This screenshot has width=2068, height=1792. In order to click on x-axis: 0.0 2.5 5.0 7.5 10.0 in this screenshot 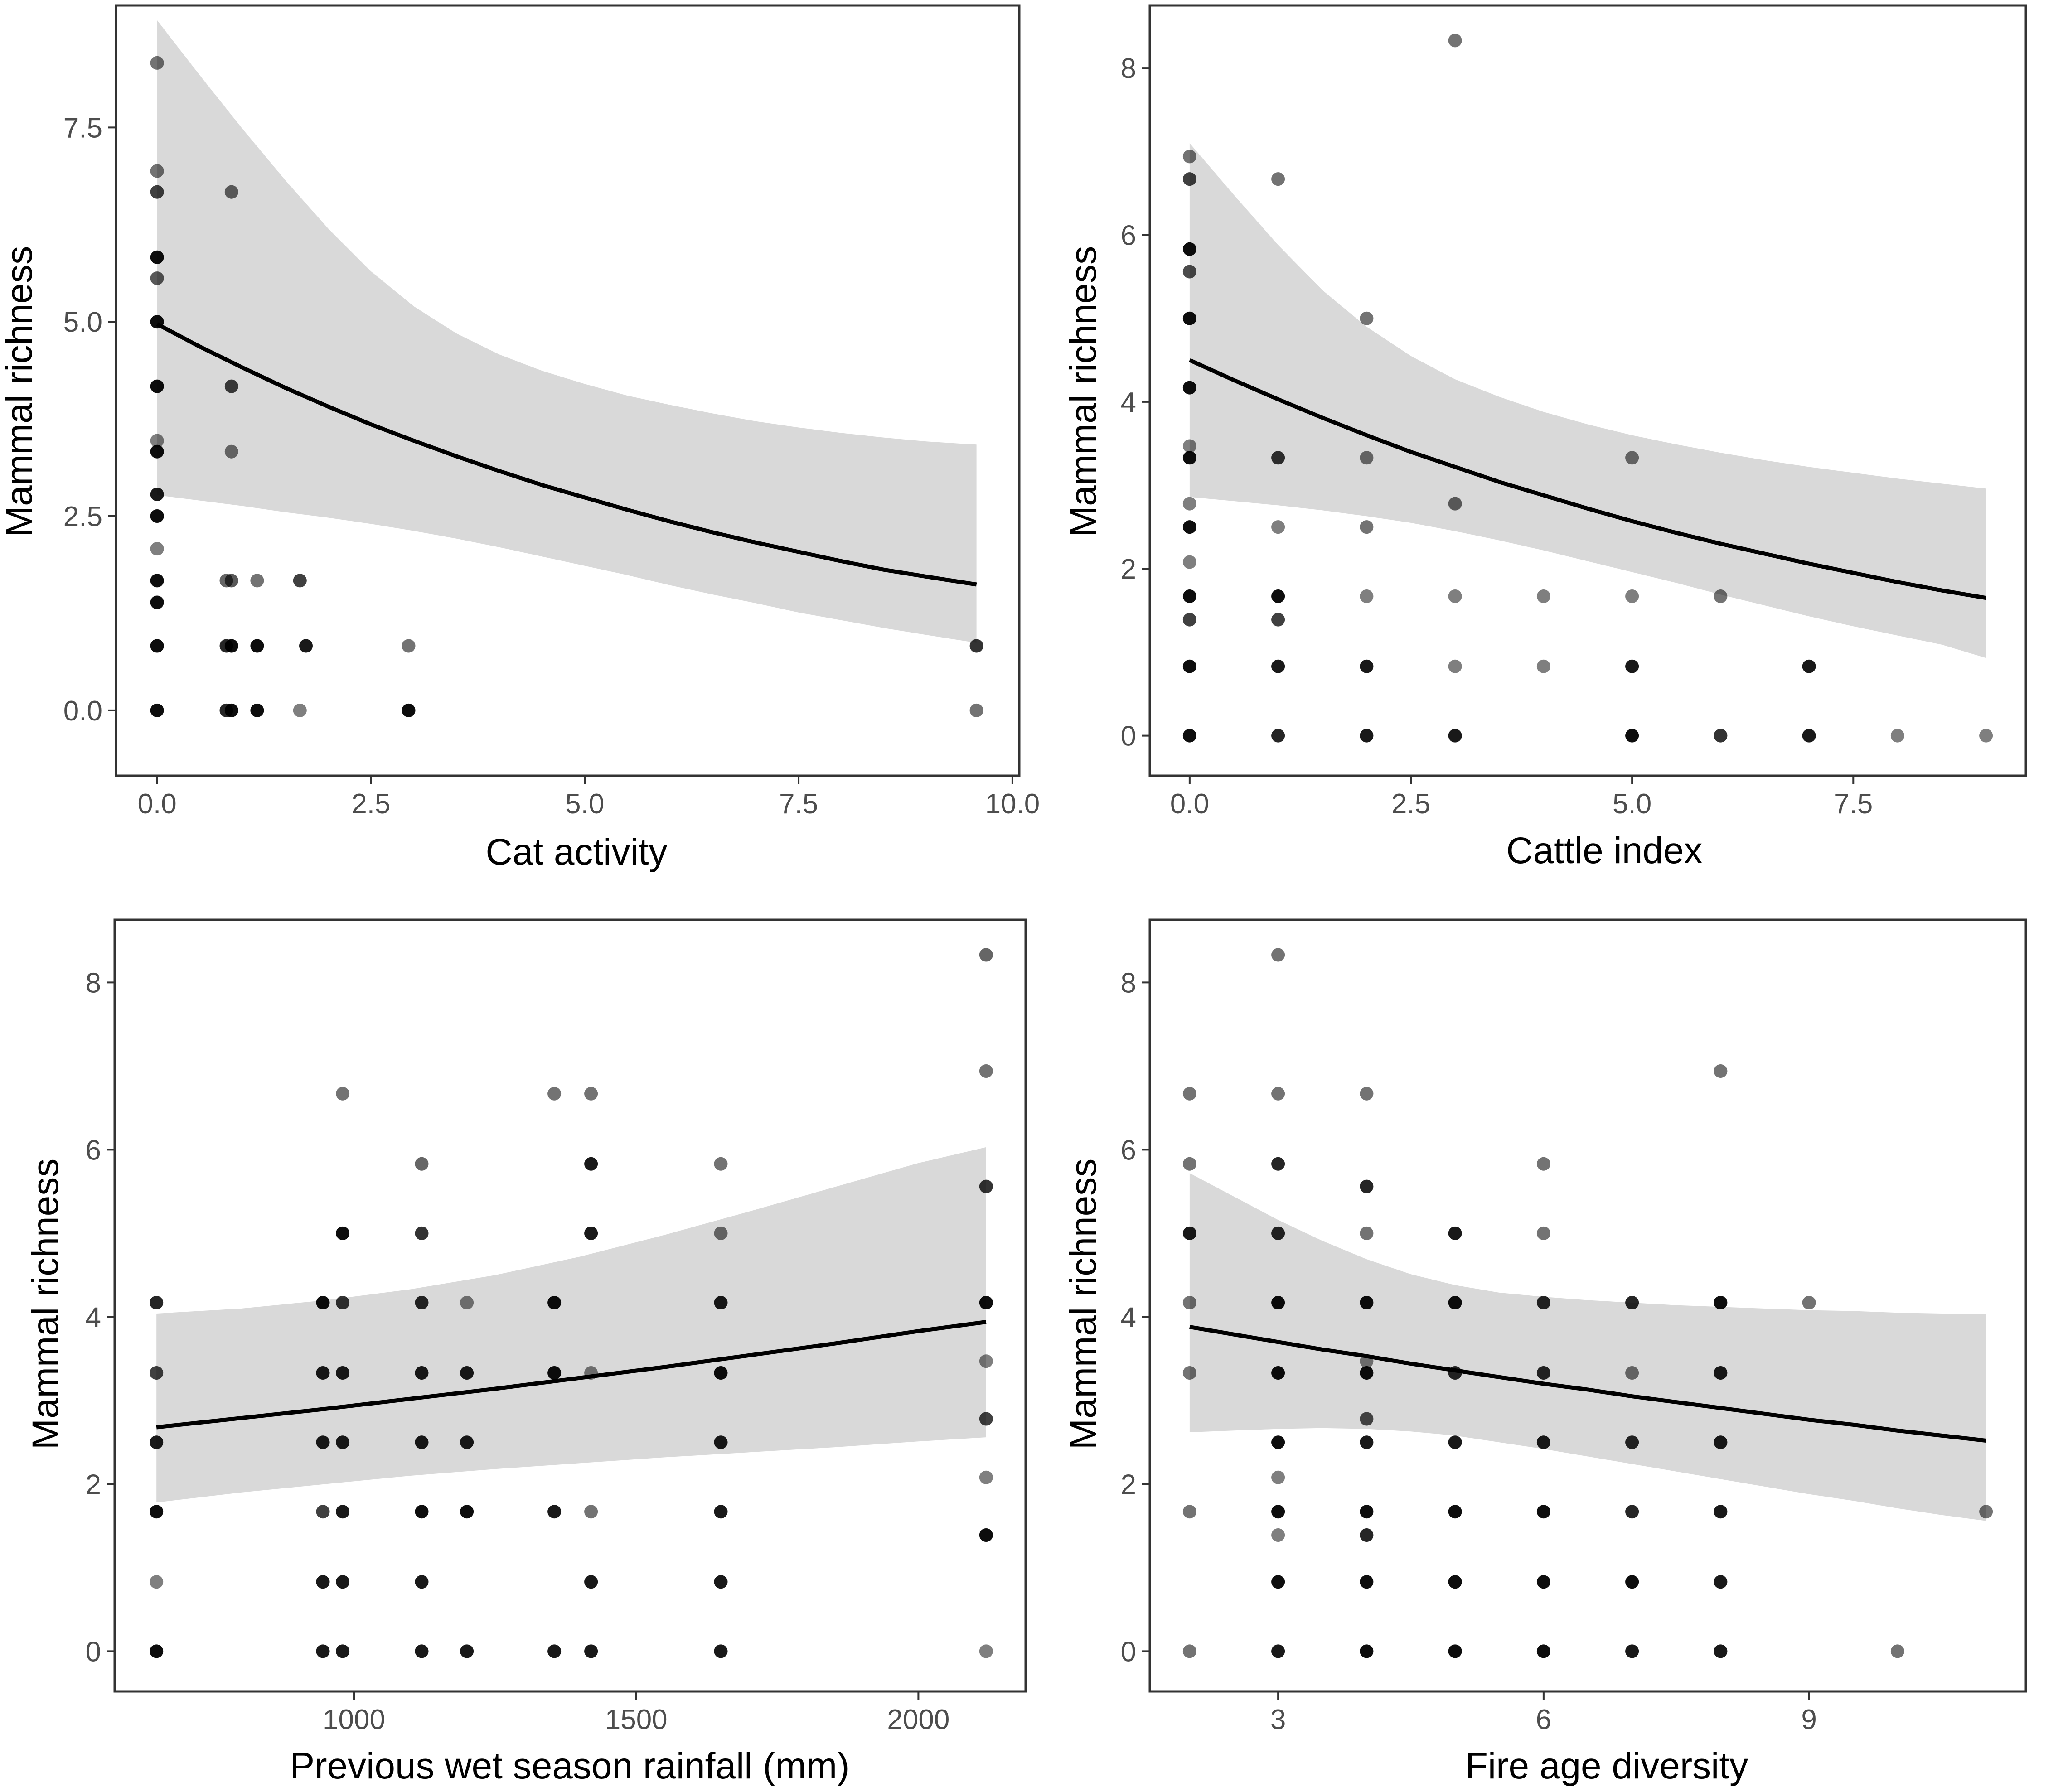, I will do `click(588, 798)`.